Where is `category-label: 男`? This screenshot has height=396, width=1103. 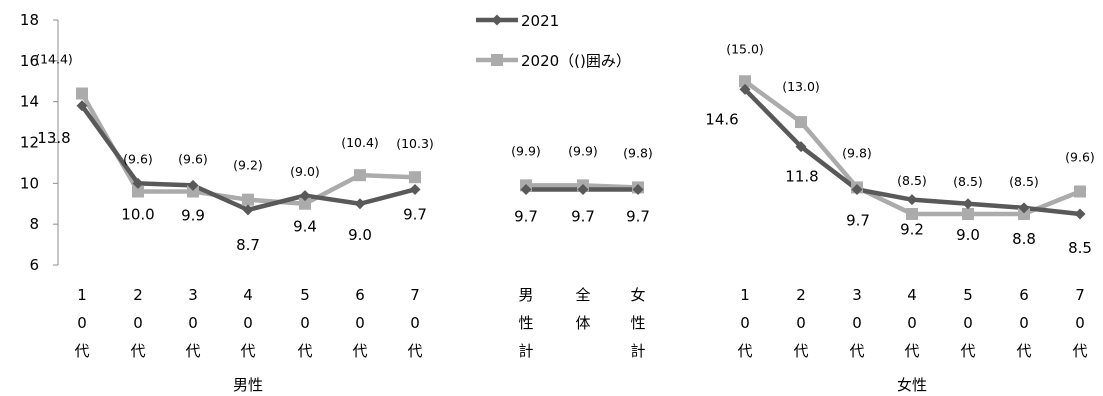
category-label: 男 is located at coordinates (525, 295).